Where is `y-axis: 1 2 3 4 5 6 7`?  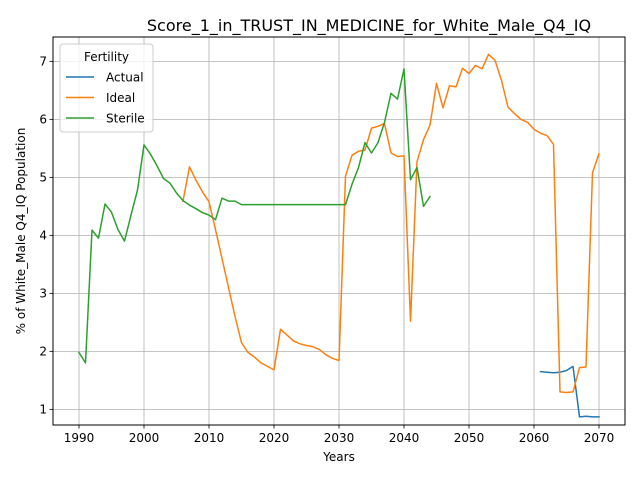 y-axis: 1 2 3 4 5 6 7 is located at coordinates (46, 235).